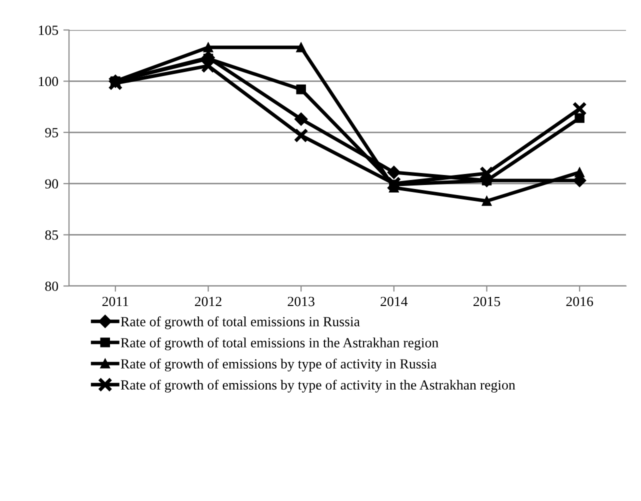 This screenshot has height=501, width=641. I want to click on x-tick-label: 2013, so click(301, 301).